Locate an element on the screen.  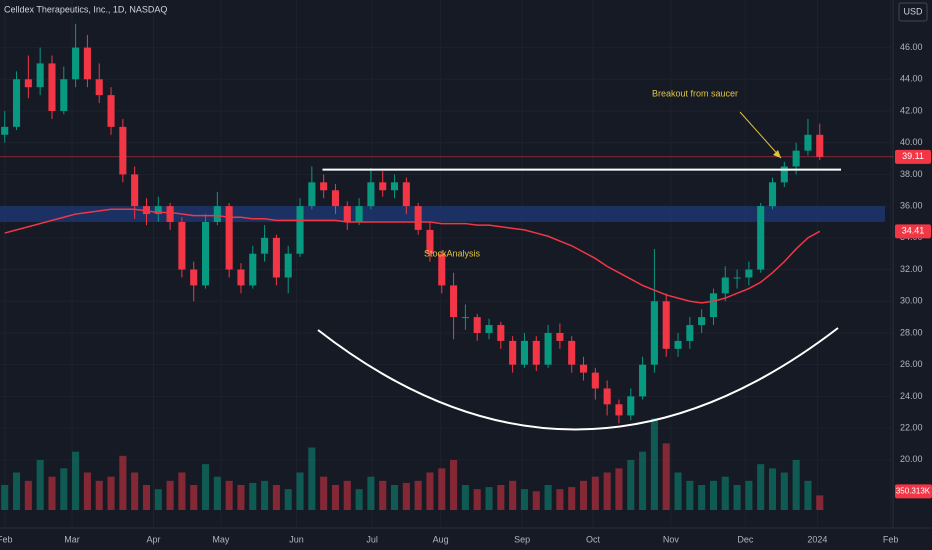
ma-label: 34.41 is located at coordinates (913, 231).